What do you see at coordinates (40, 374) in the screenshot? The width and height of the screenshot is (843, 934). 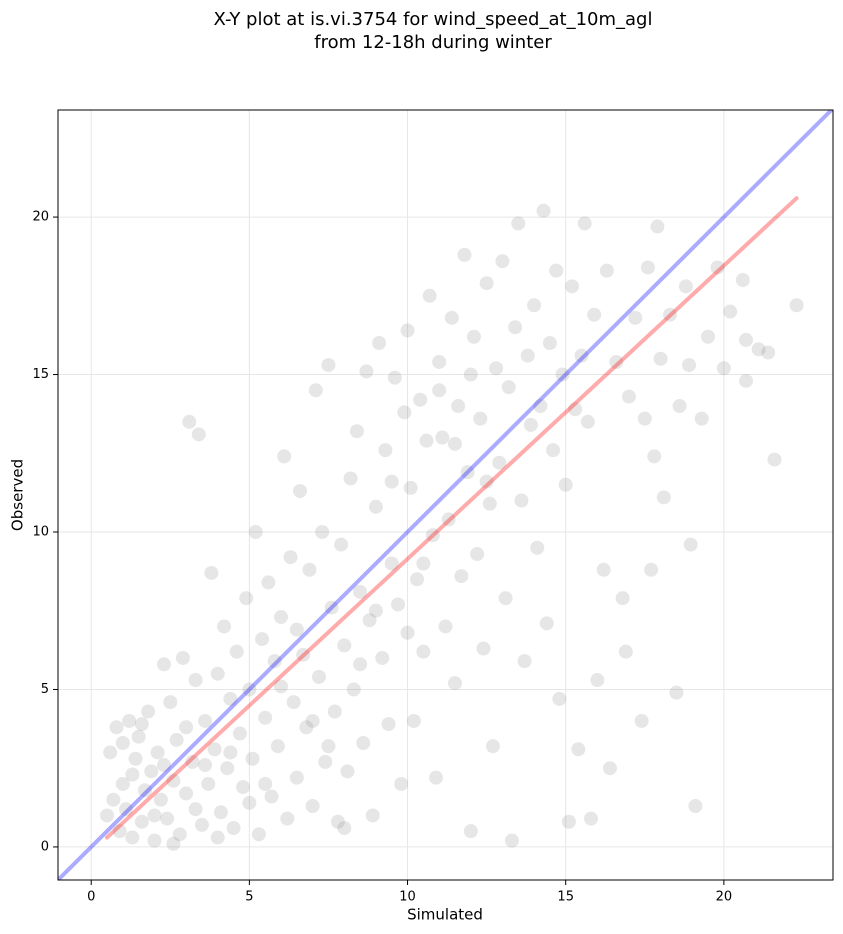 I see `y-tick-label: 15` at bounding box center [40, 374].